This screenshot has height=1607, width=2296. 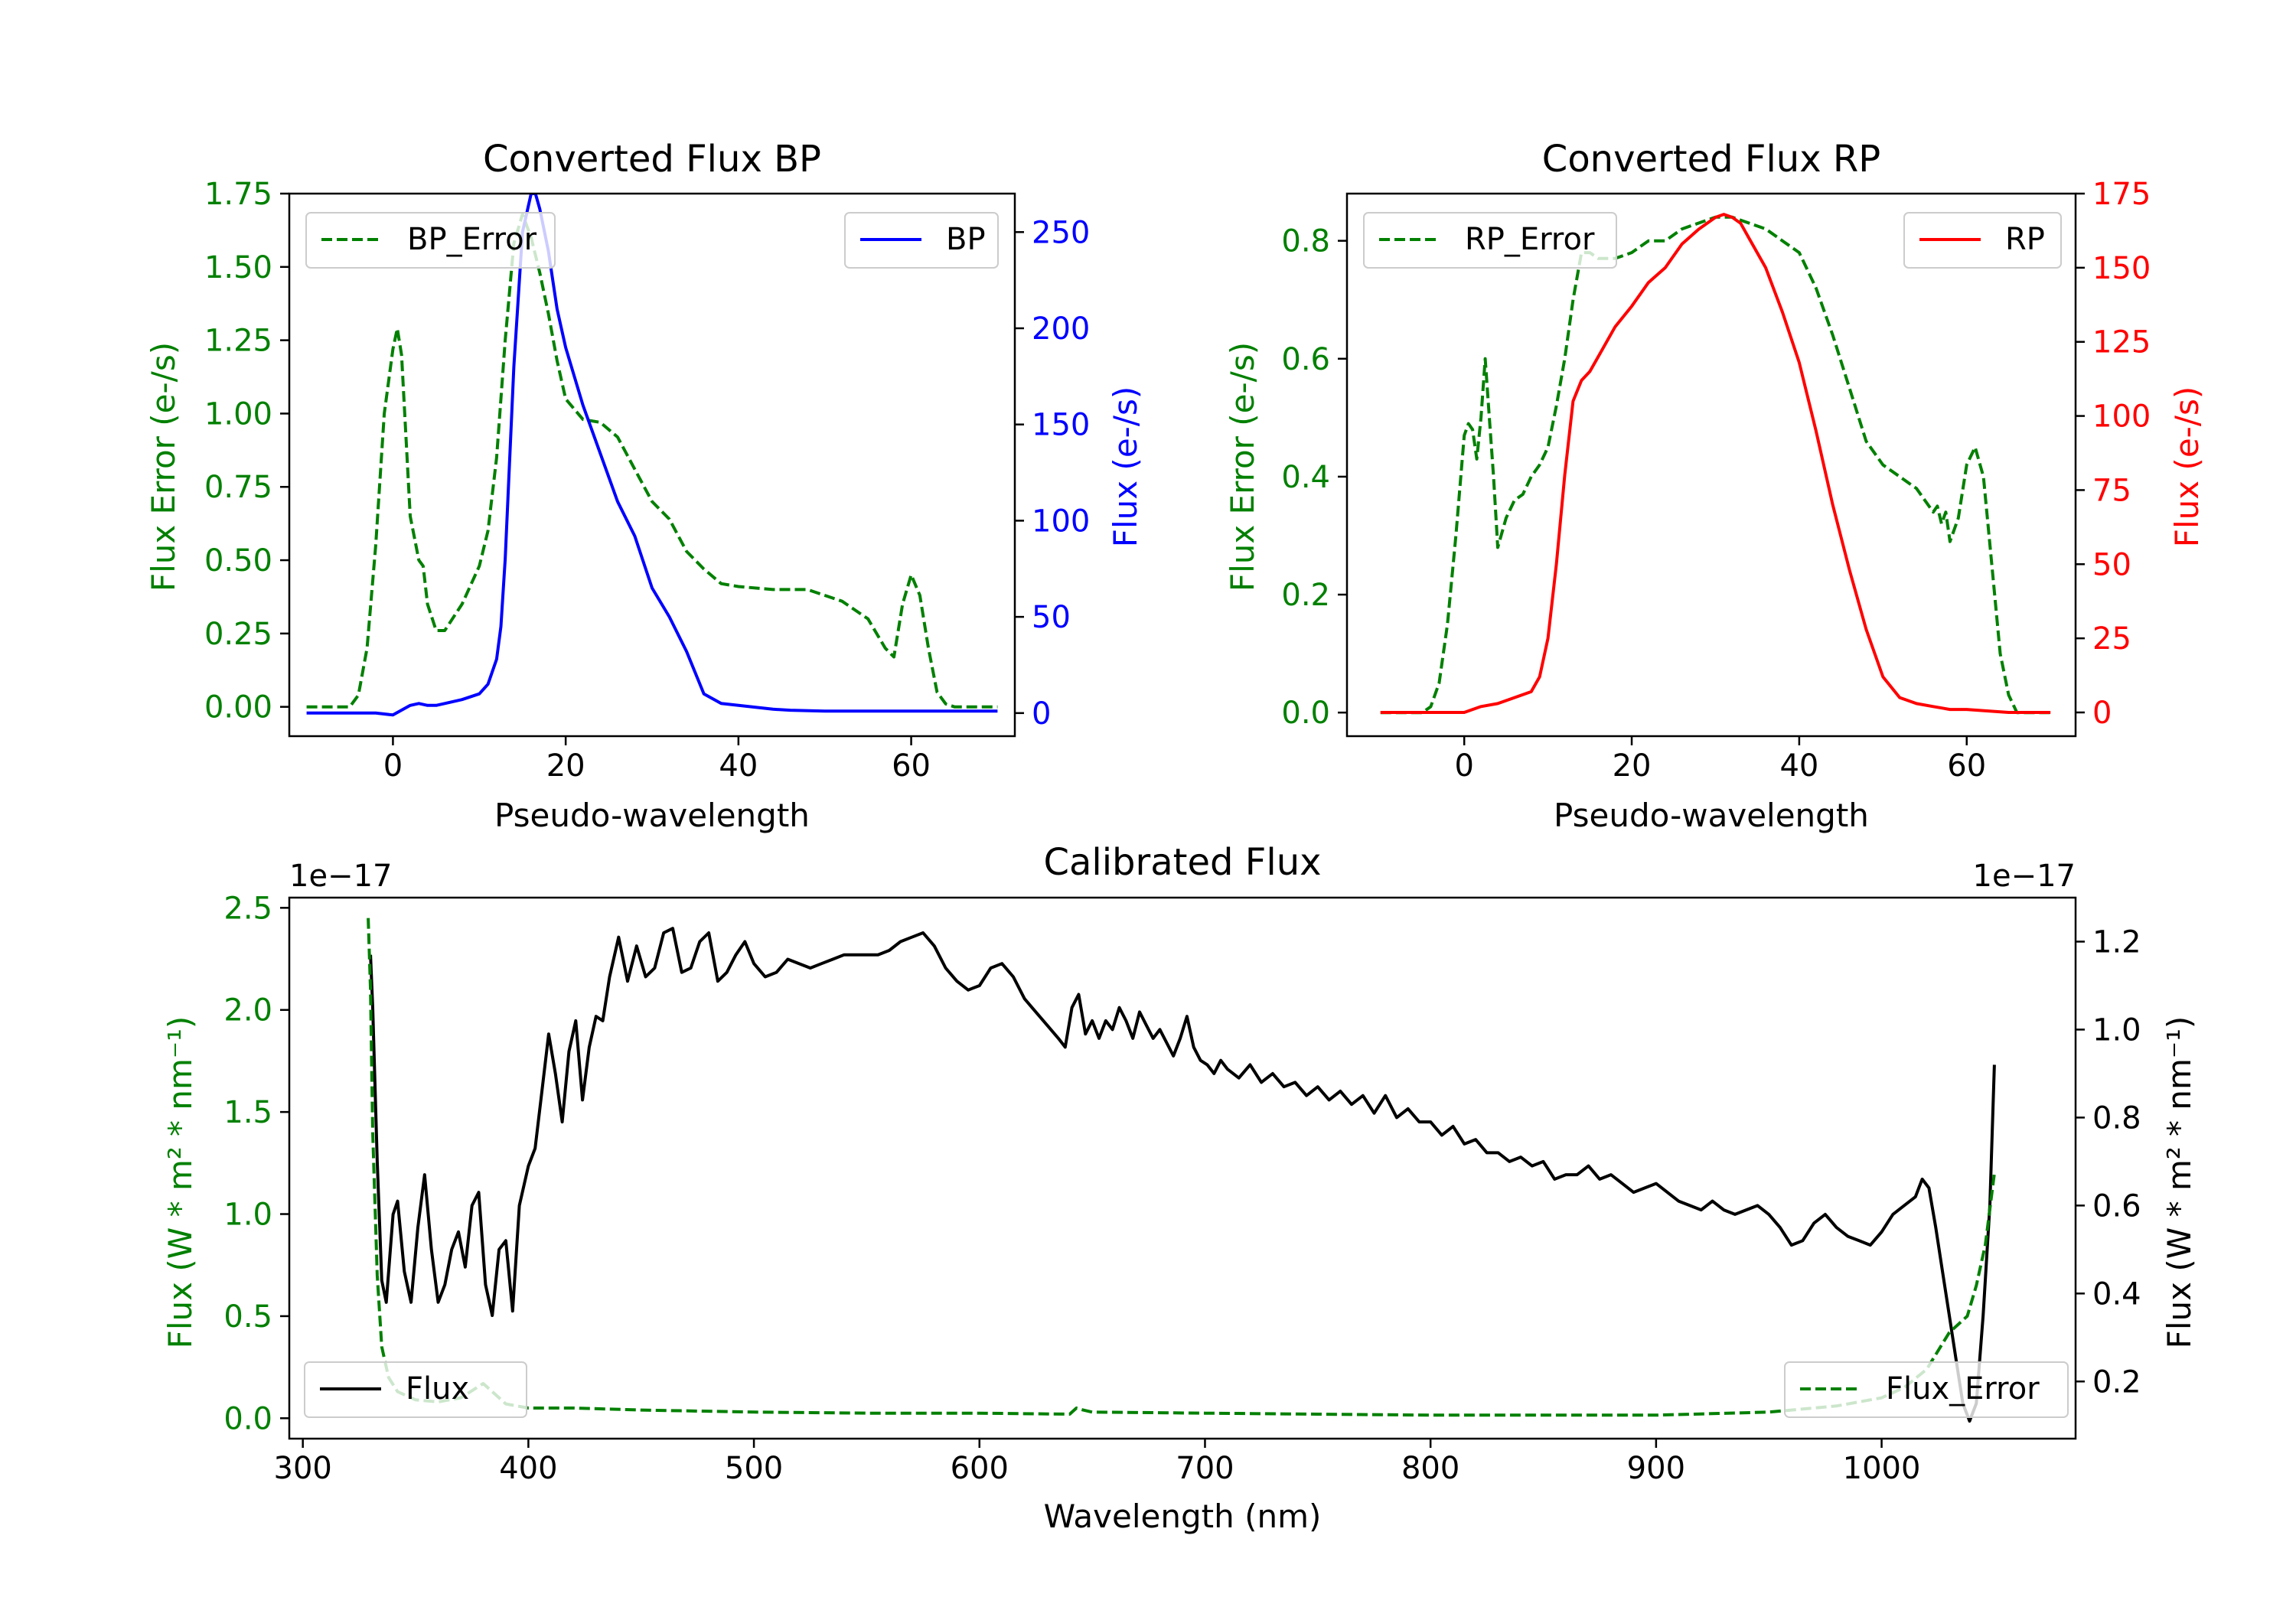 What do you see at coordinates (911, 766) in the screenshot?
I see `bp-xtick-label: 60` at bounding box center [911, 766].